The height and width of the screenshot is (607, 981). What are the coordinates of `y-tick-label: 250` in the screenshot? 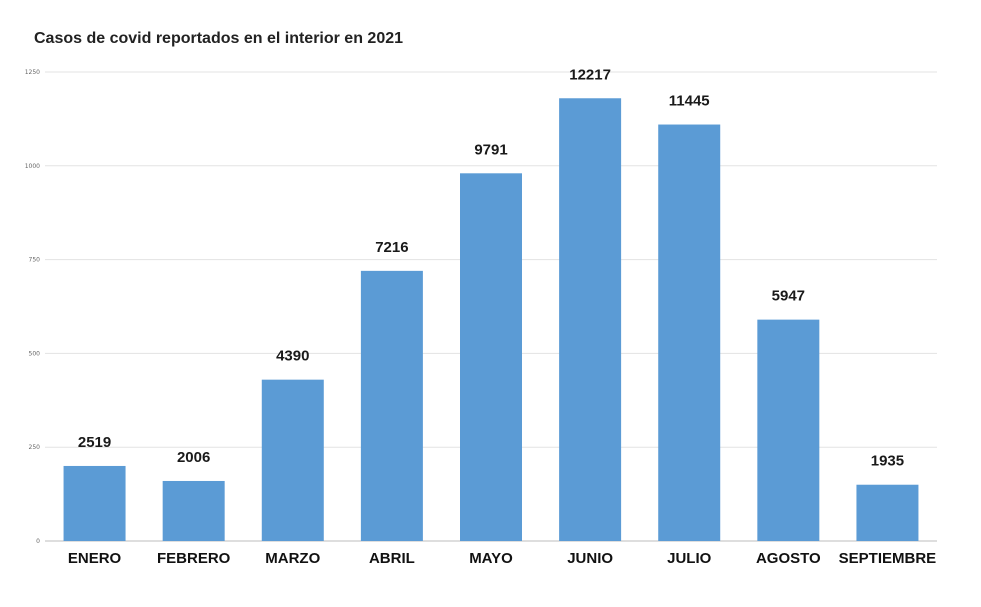 It's located at (35, 447).